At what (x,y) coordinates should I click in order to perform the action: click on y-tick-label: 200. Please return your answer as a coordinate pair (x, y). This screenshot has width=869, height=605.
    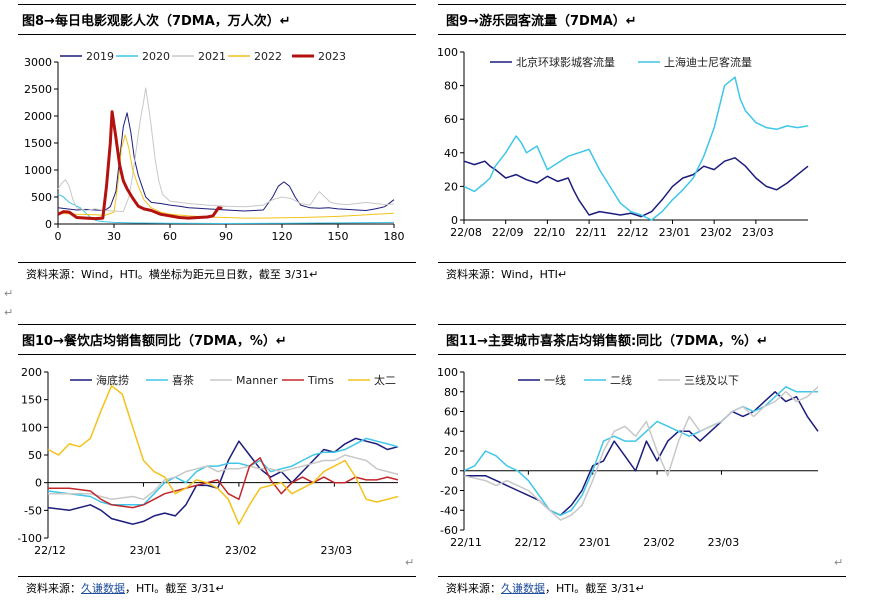
    Looking at the image, I should click on (31, 372).